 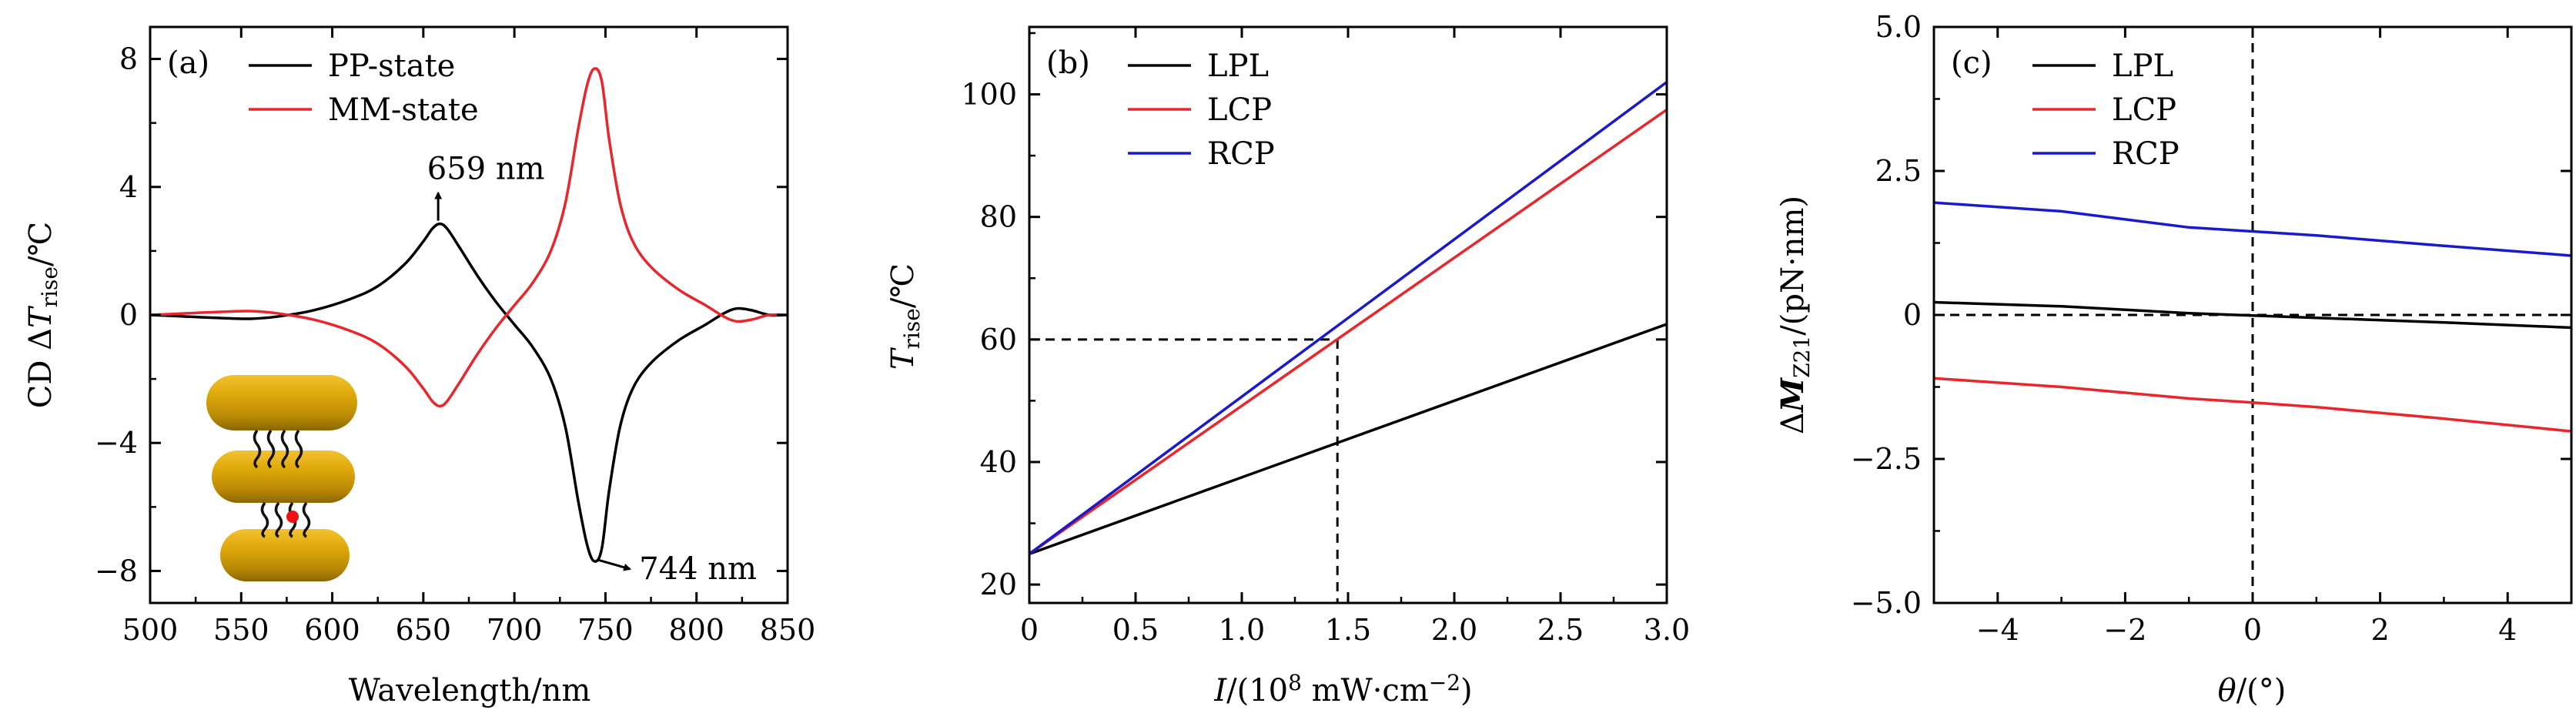 I want to click on panel-a-x-tick-label: 500, so click(x=151, y=630).